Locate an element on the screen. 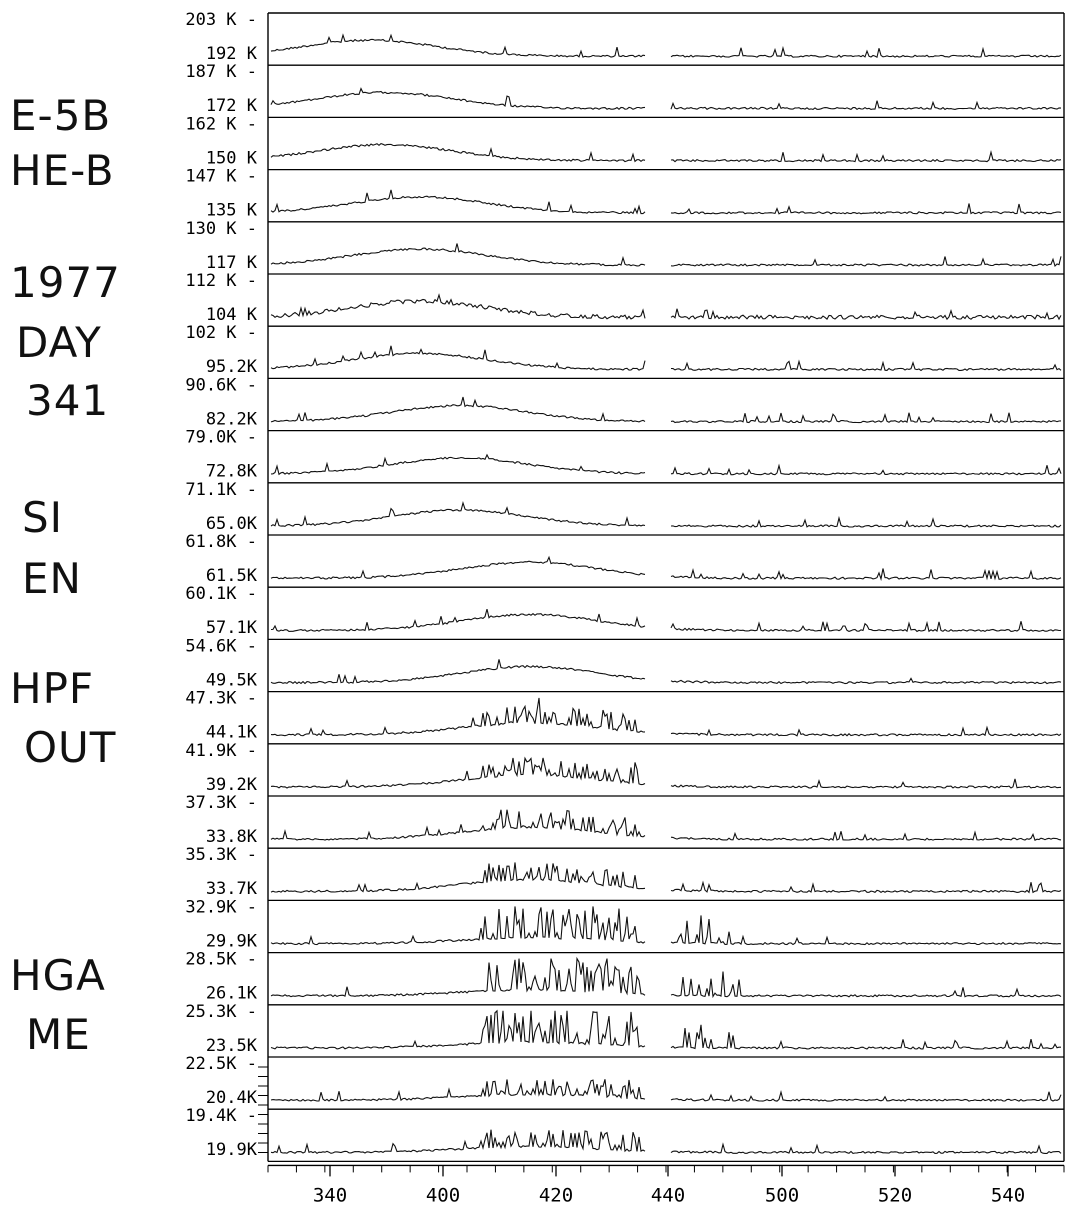 The width and height of the screenshot is (1065, 1221). instrument-label-line2: HE-B is located at coordinates (62, 170).